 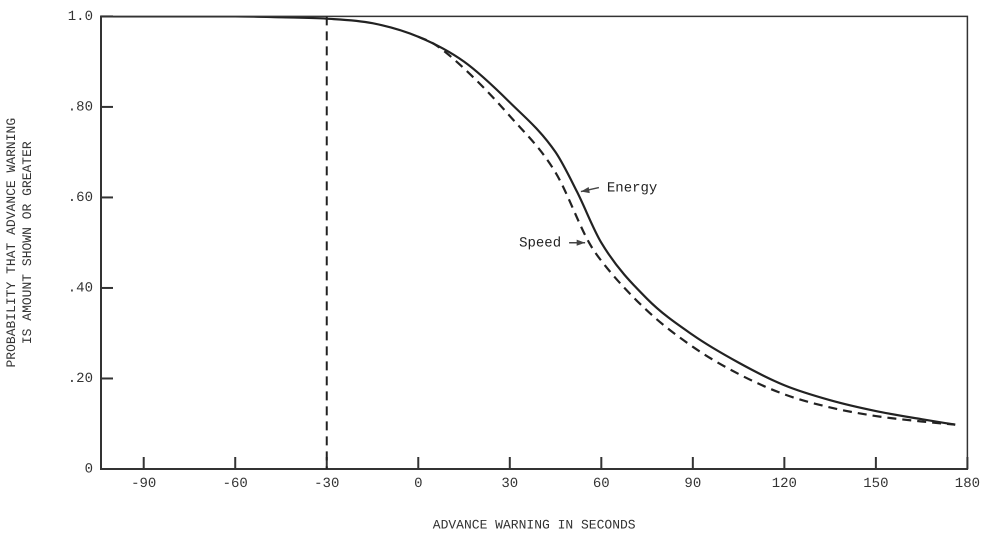 I want to click on y-tick-label: .40, so click(x=80, y=288).